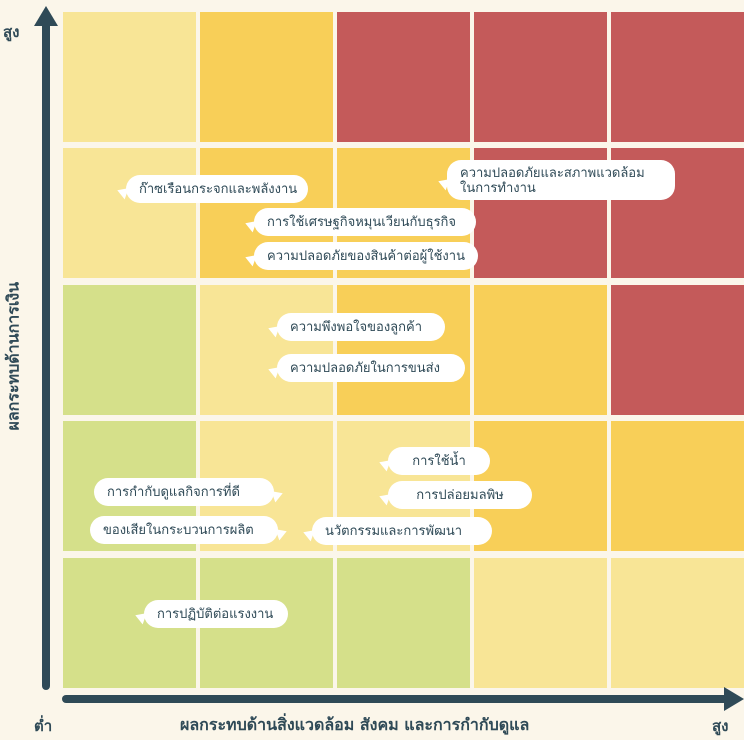  Describe the element at coordinates (46, 348) in the screenshot. I see `y-axis-arrow` at that location.